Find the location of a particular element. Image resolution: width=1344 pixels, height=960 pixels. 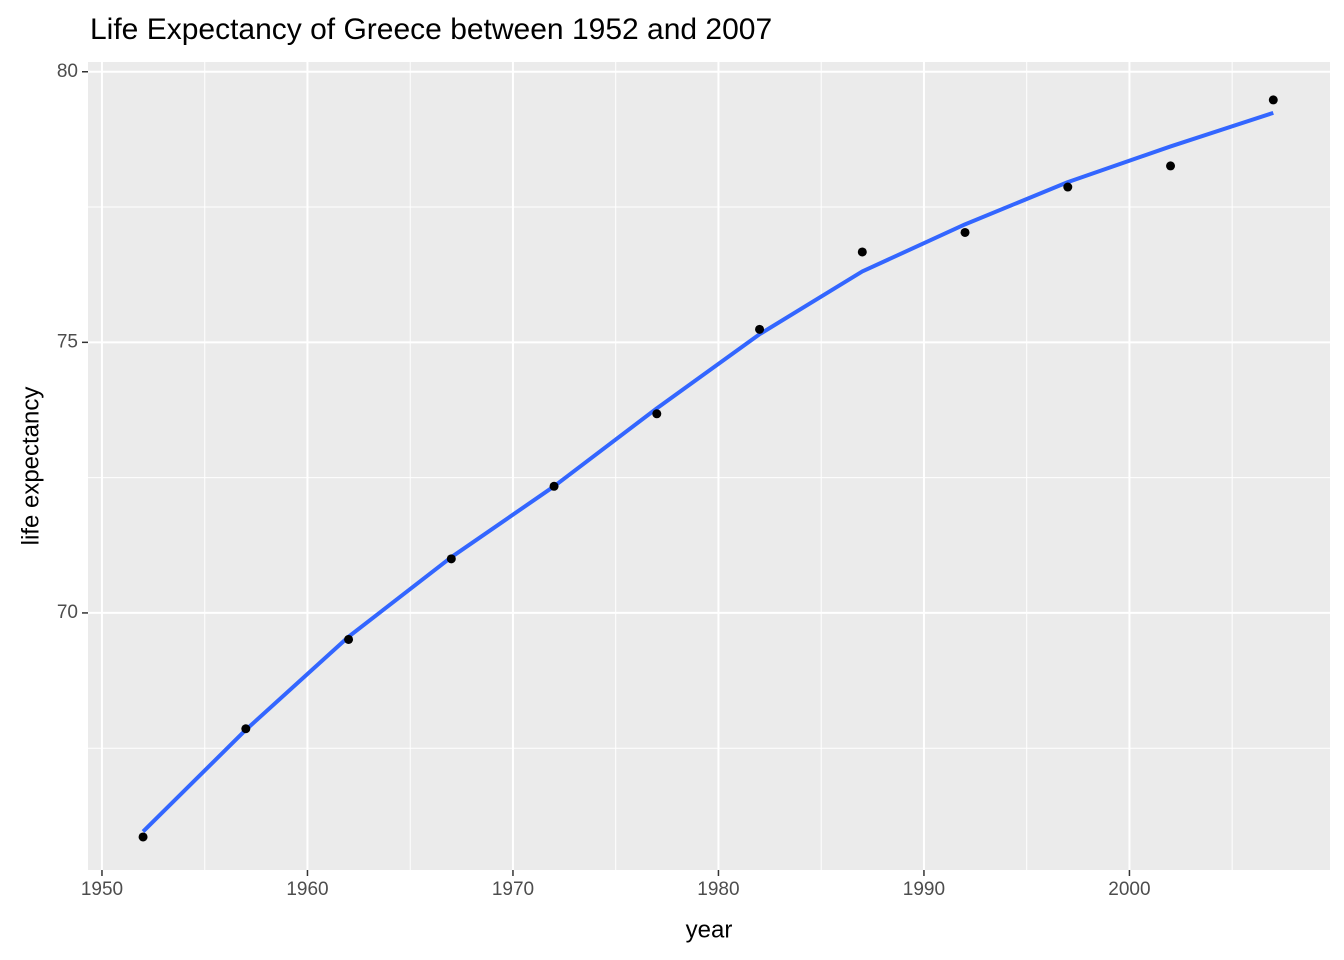

x-tick-label: 1980 is located at coordinates (718, 889).